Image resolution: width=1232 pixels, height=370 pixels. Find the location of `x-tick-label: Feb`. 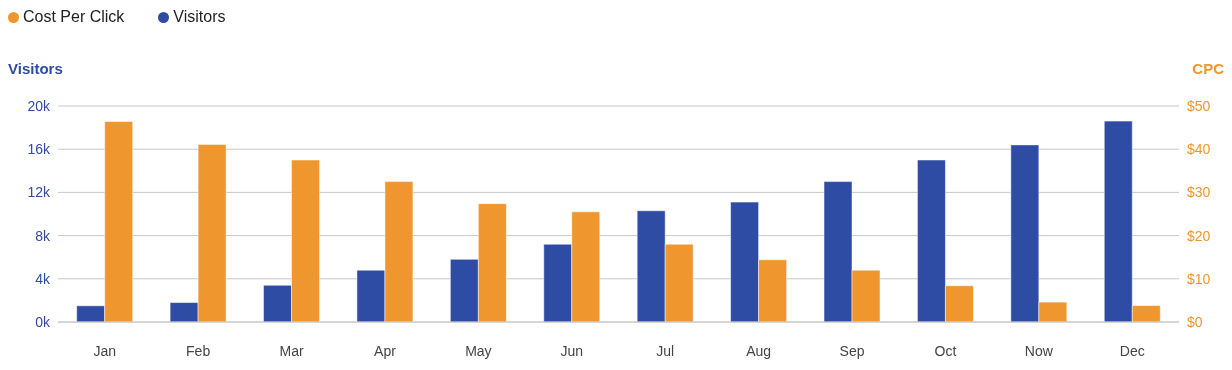

x-tick-label: Feb is located at coordinates (198, 350).